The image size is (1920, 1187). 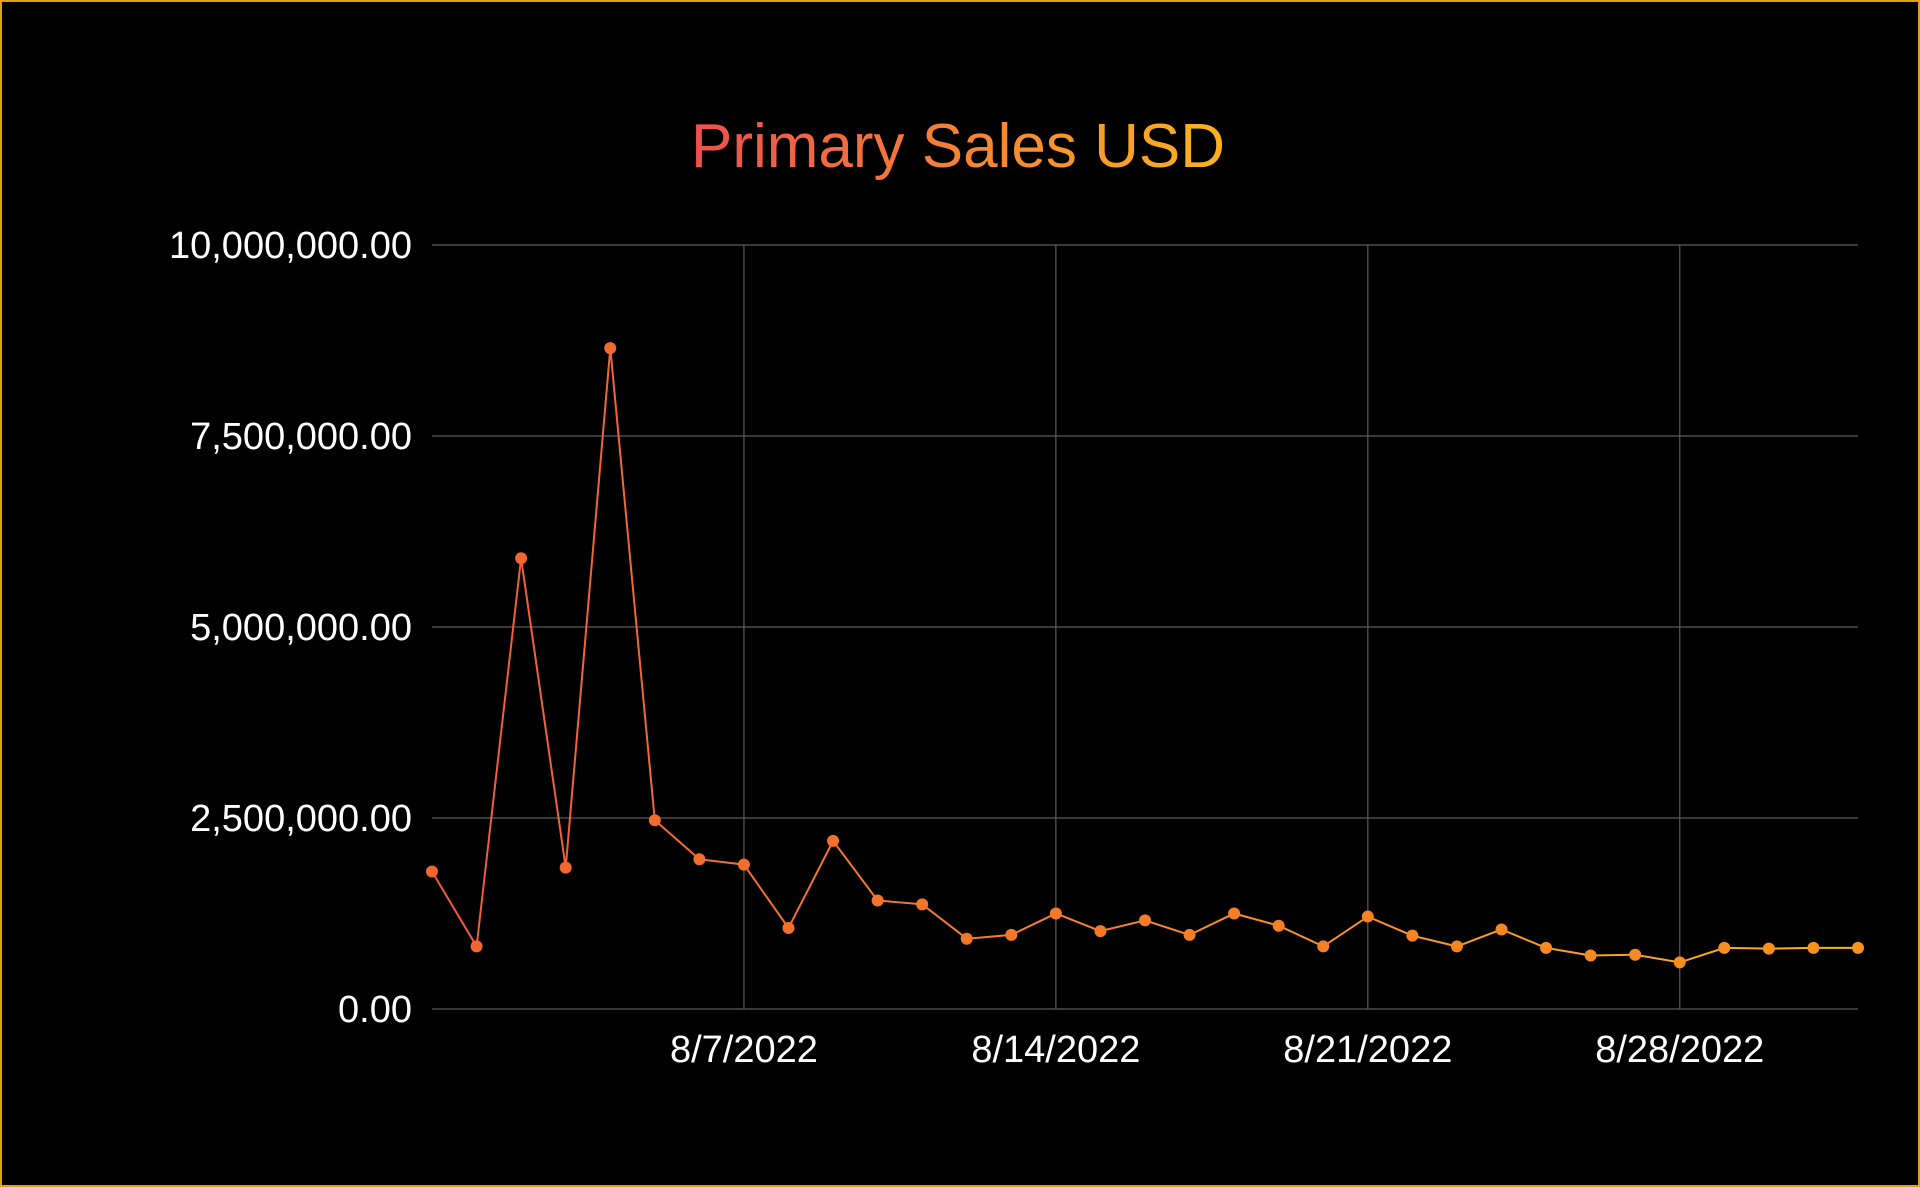 I want to click on x-axis-ticks: 8/7/2022 8/14/2022 8/21/2022 8/28/2022, so click(x=1217, y=1050).